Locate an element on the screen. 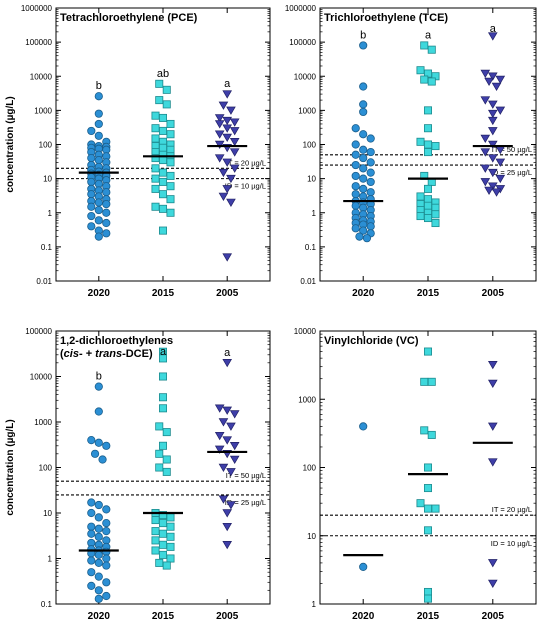  title-fragment: - + is located at coordinates (87, 354).